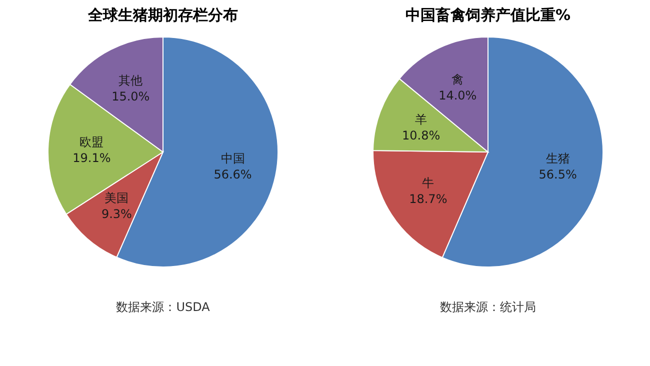  I want to click on chart-title: 中国畜禽饲养产值比重%, so click(487, 15).